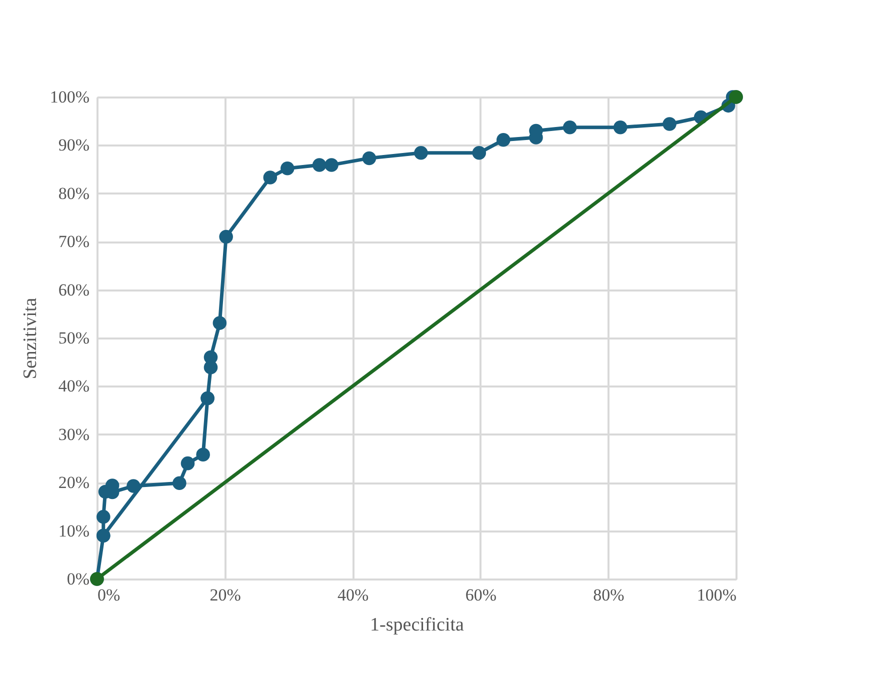 The width and height of the screenshot is (890, 692). I want to click on x-tick-label: 0%, so click(109, 595).